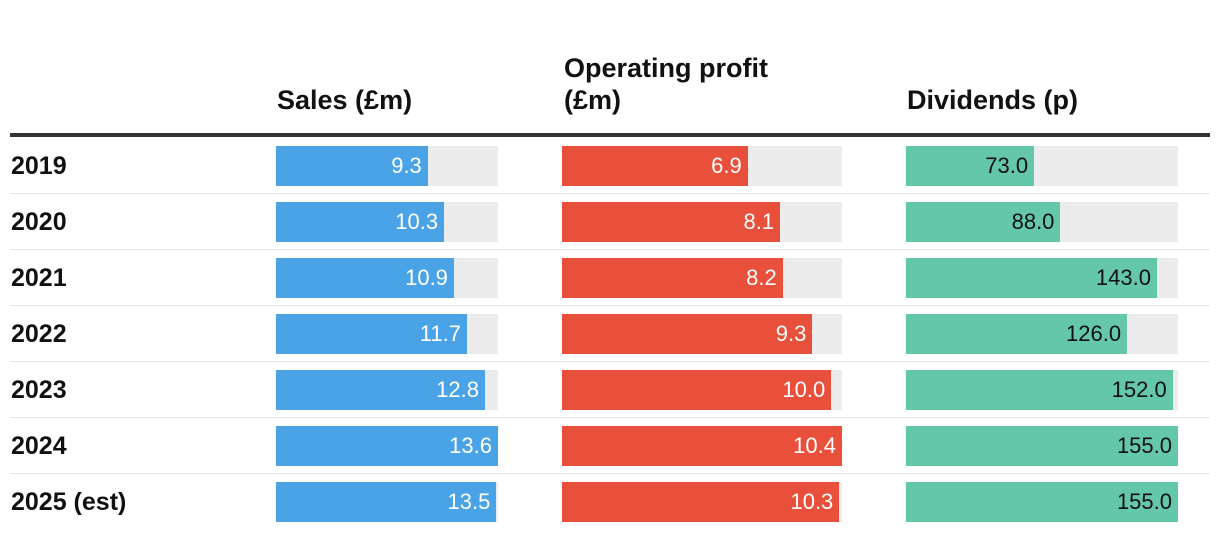 The image size is (1220, 538). I want to click on row-label-2023: 2023, so click(39, 390).